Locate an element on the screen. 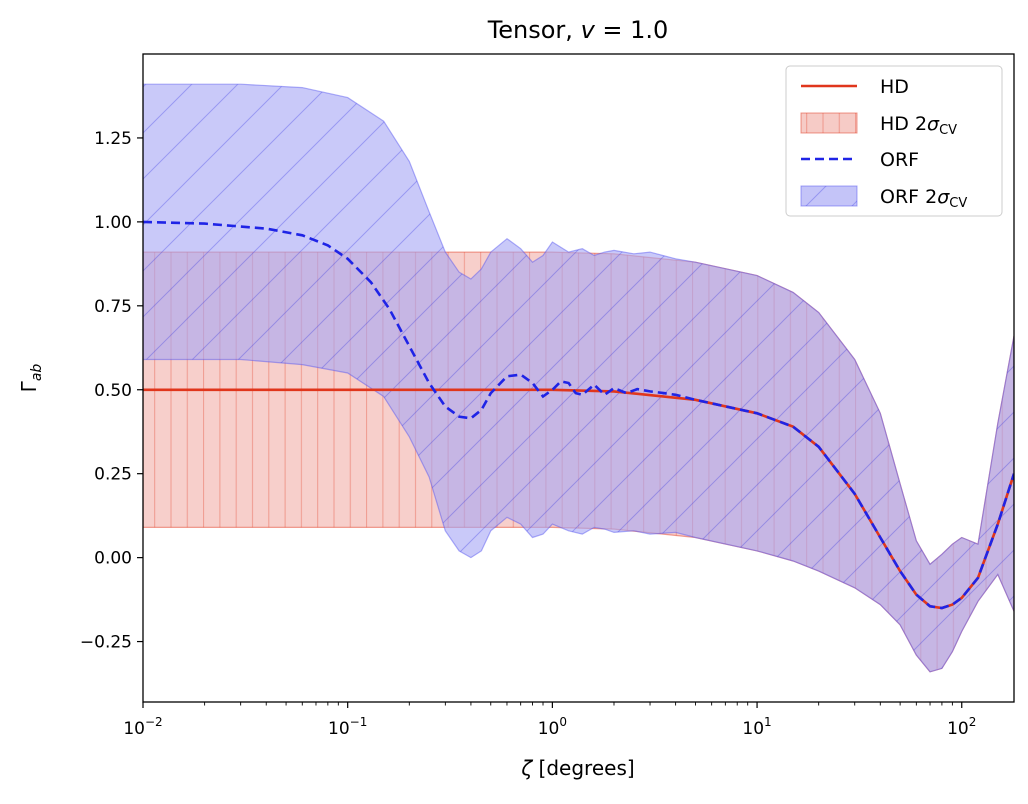 This screenshot has height=804, width=1028. legend-hd-band-text: HD 2 is located at coordinates (903, 124).